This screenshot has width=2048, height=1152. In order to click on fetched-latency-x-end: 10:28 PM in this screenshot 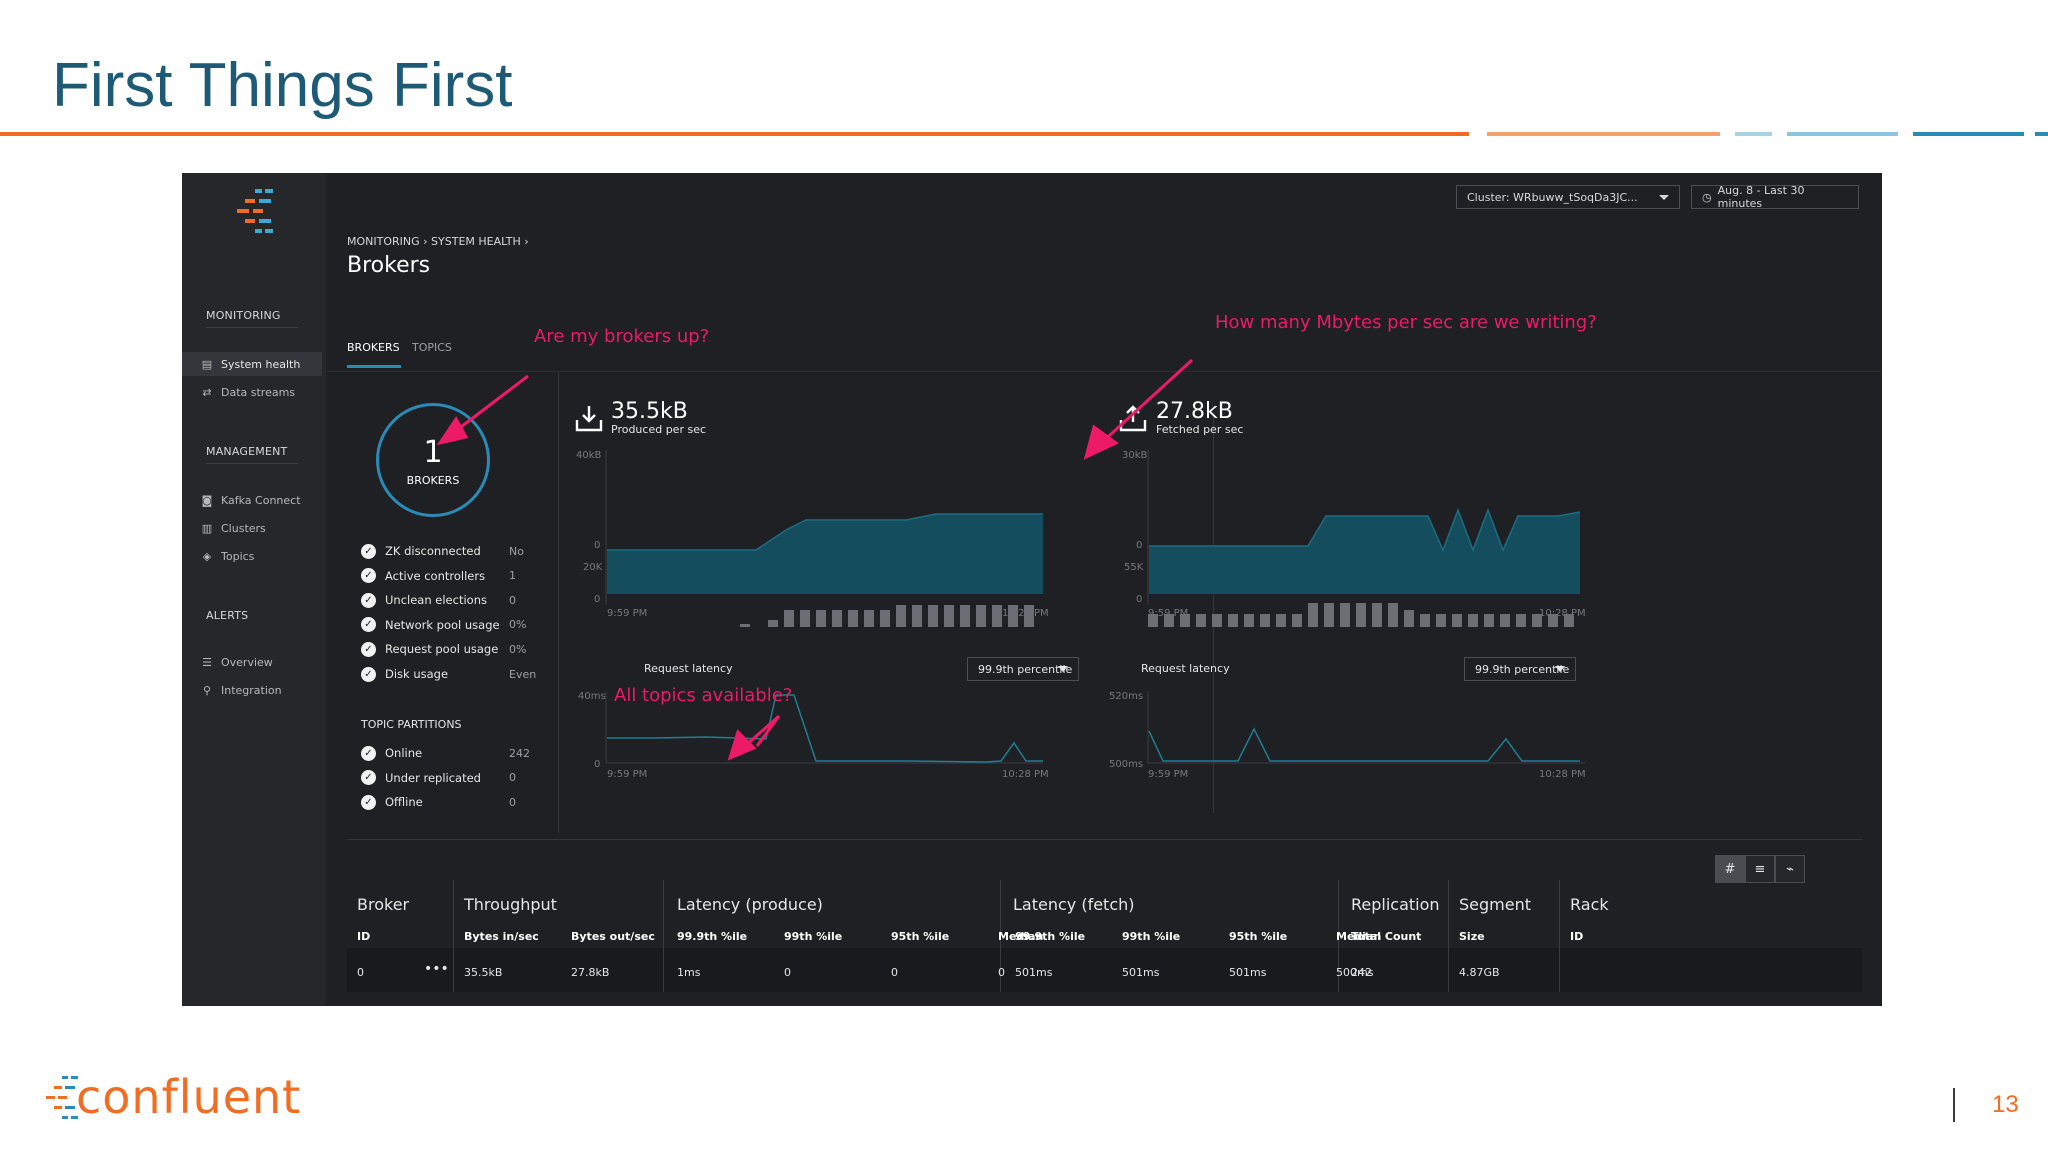, I will do `click(1562, 774)`.